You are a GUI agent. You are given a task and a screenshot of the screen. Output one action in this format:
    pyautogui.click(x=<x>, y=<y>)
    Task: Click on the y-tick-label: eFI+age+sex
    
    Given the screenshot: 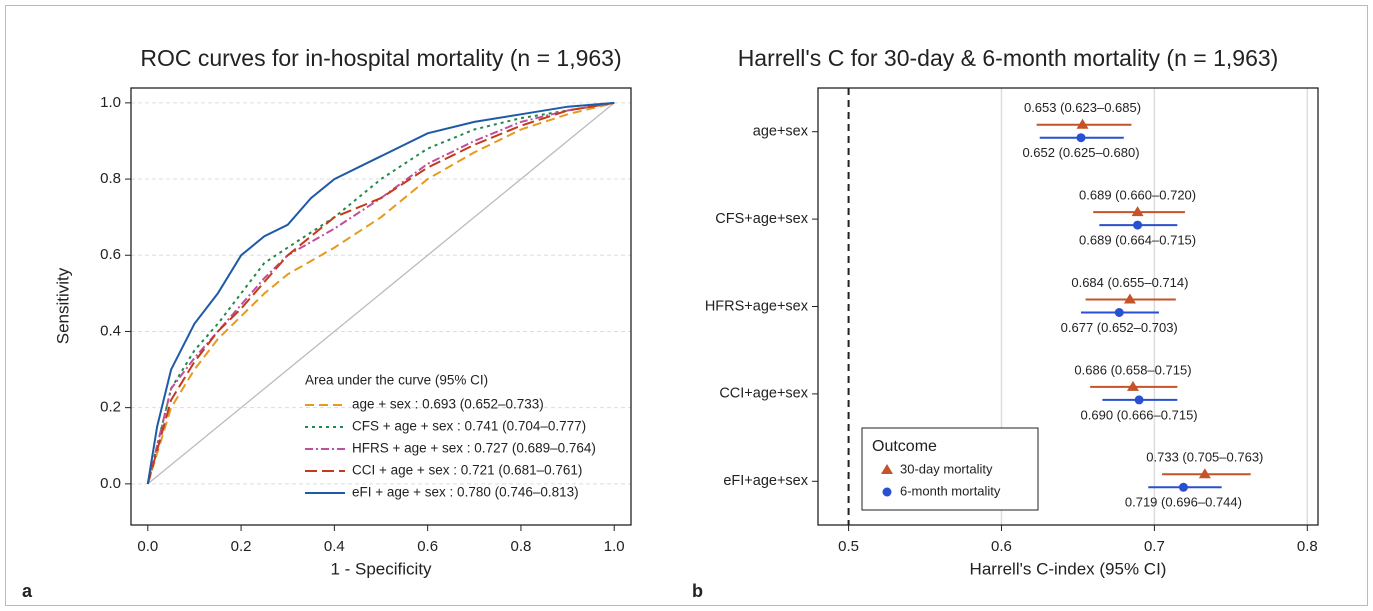 What is the action you would take?
    pyautogui.click(x=765, y=481)
    